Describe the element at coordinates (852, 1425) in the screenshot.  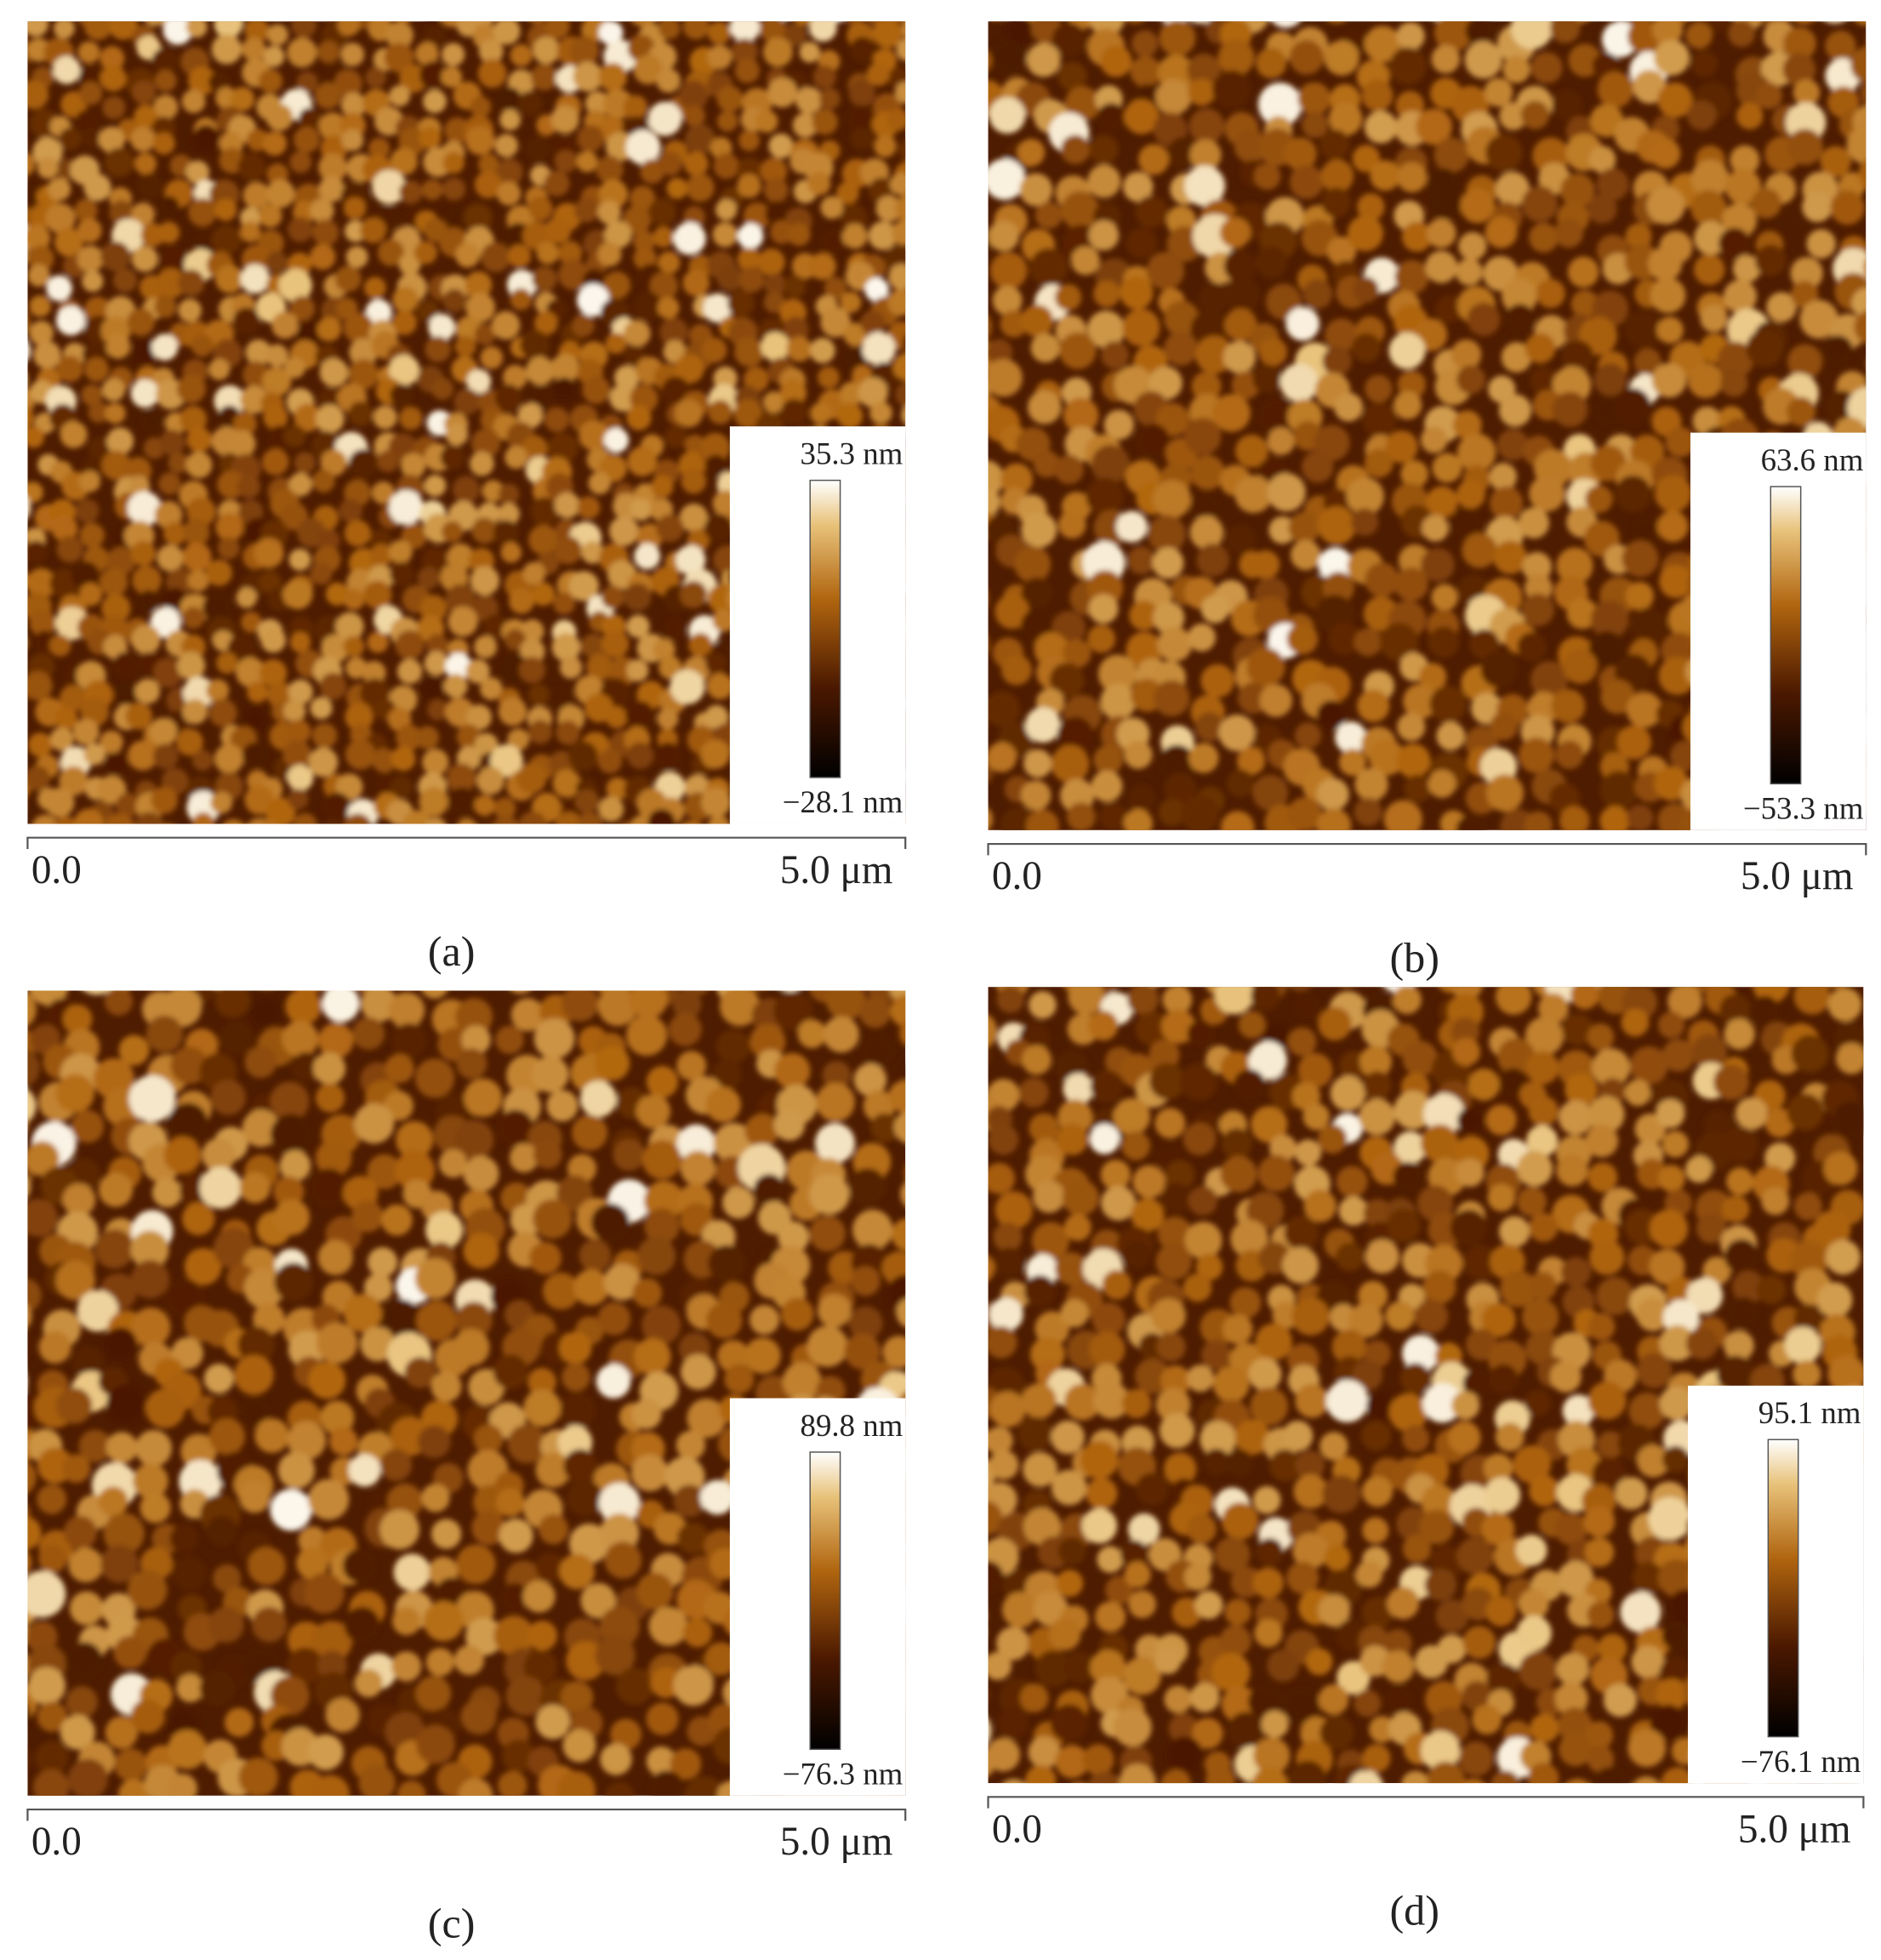
I see `colorbar-max: 89.8 nm` at that location.